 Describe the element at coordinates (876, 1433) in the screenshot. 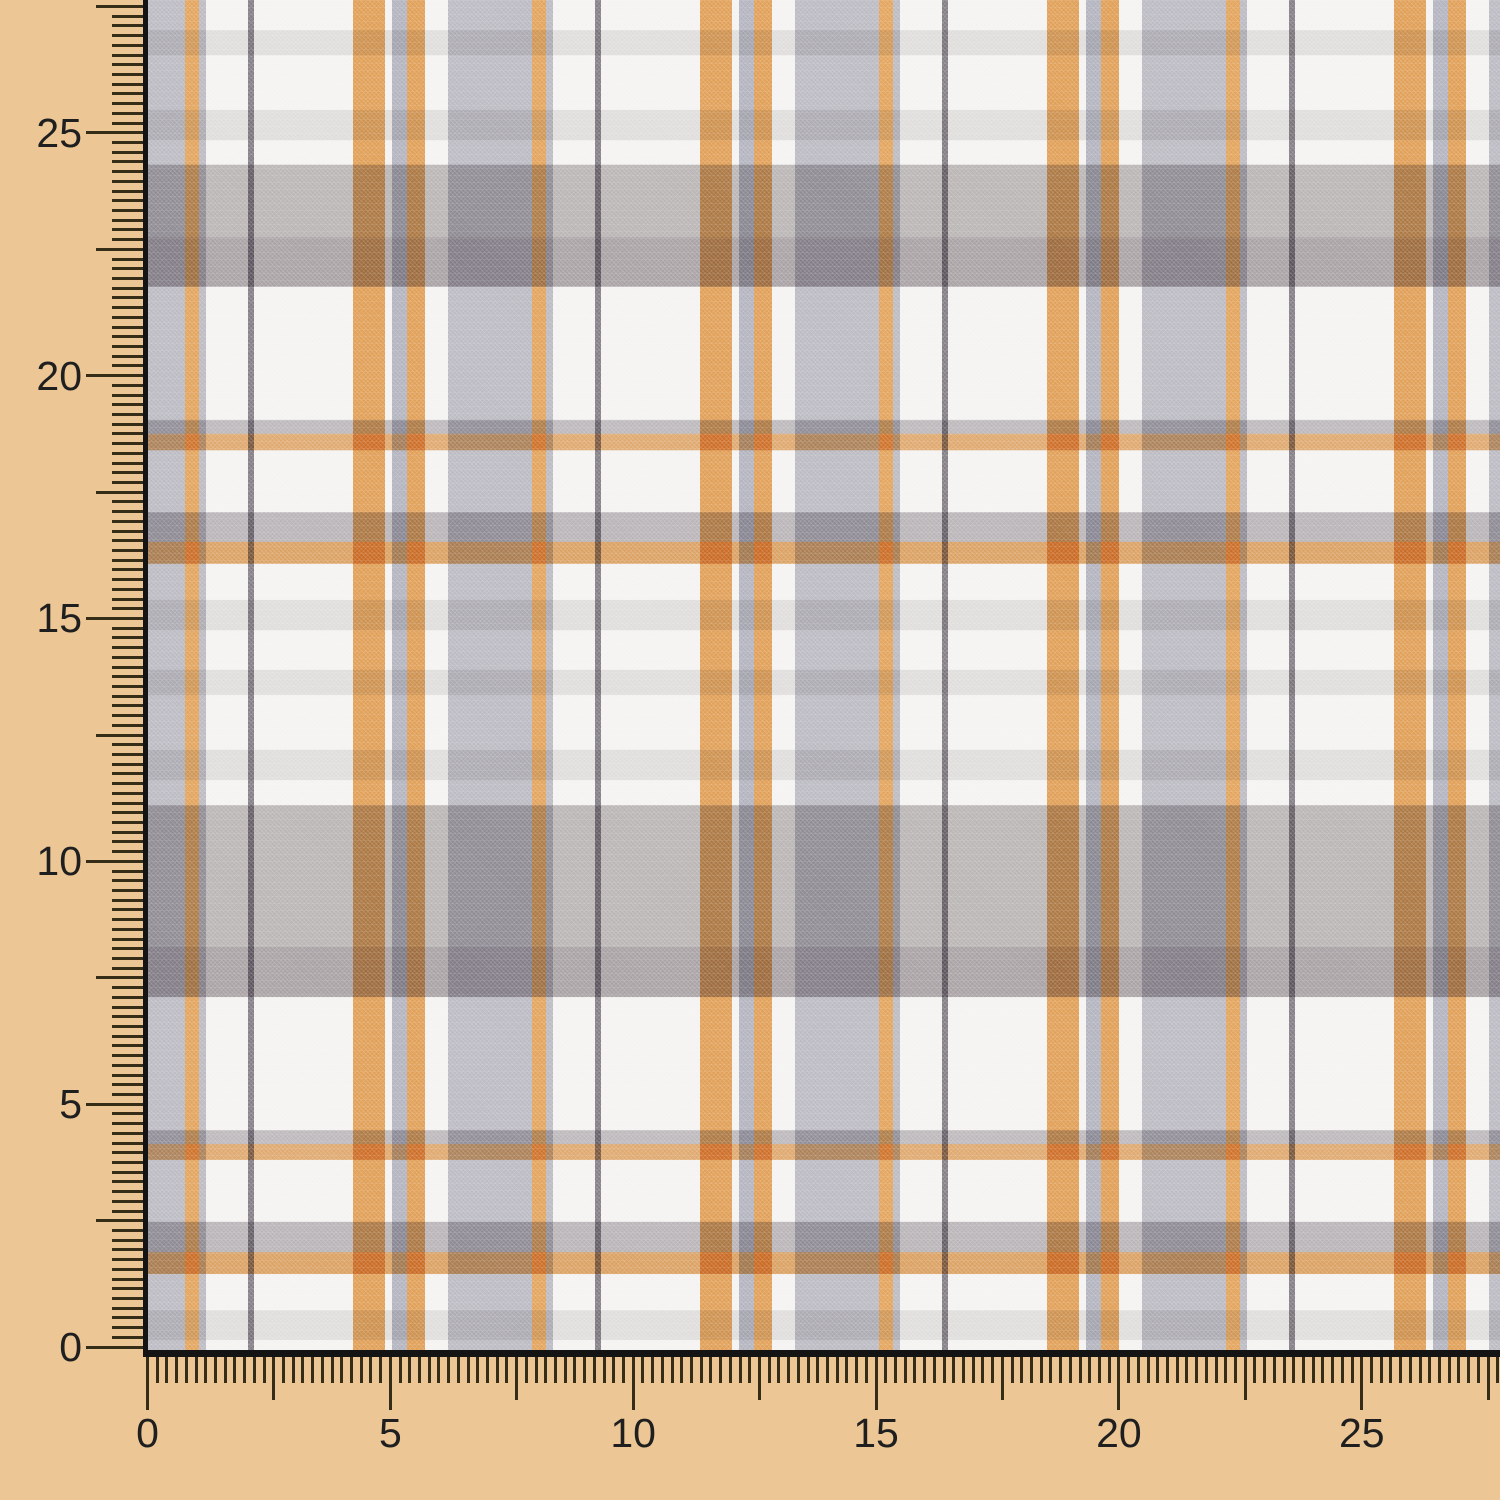

I see `bottom-ruler-label: 15` at that location.